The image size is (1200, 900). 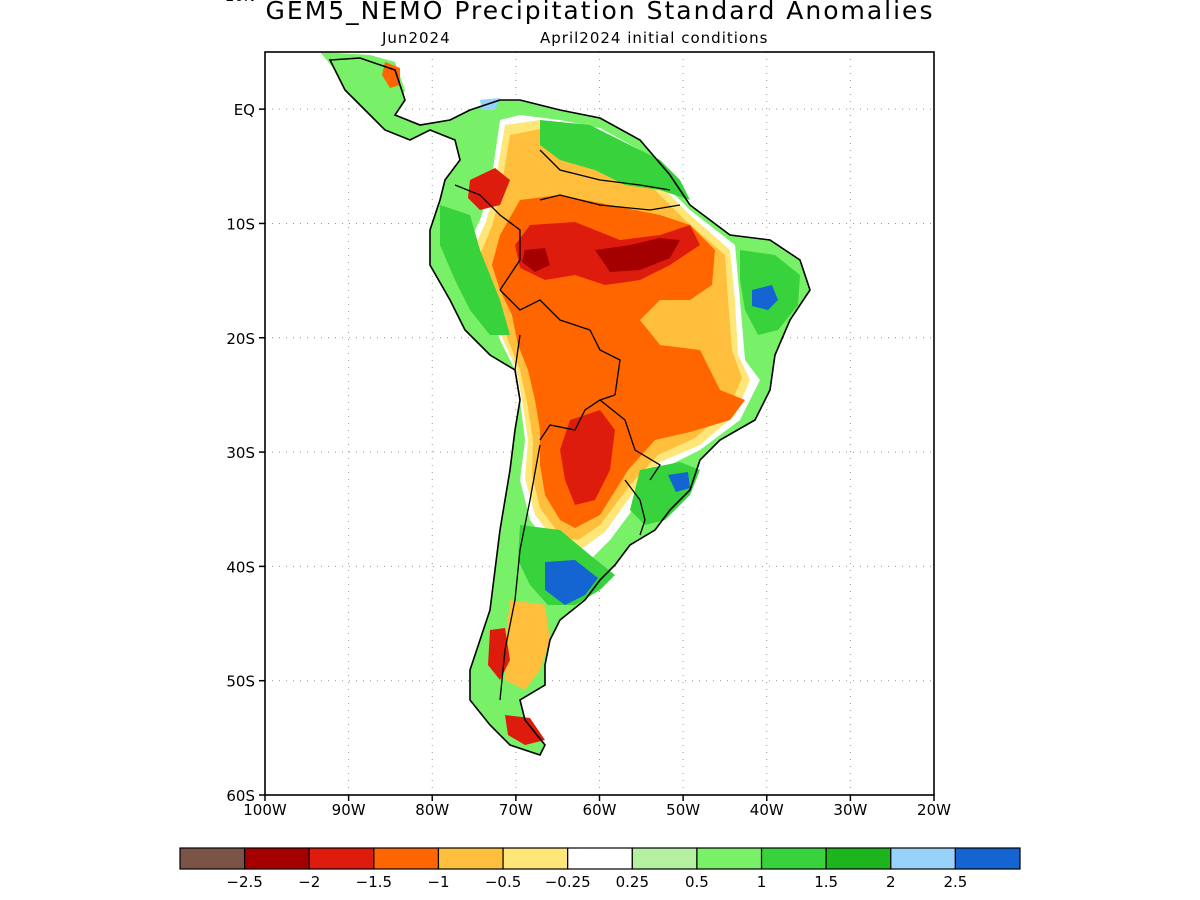 I want to click on colorbar-label: 2.5, so click(x=955, y=882).